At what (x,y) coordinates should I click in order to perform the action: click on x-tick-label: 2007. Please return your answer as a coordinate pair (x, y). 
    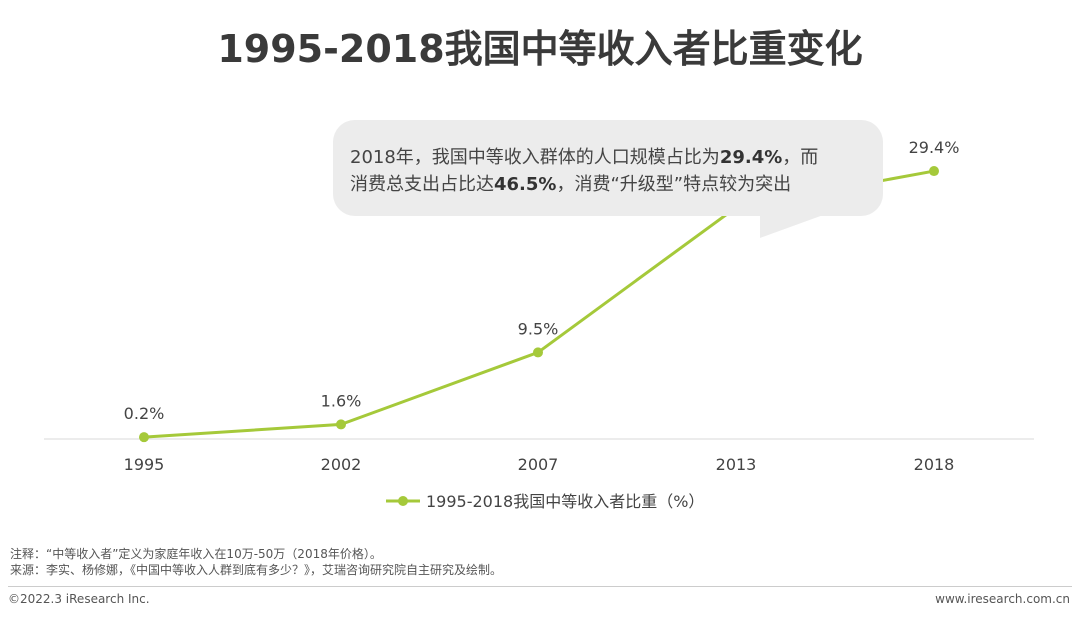
    Looking at the image, I should click on (538, 464).